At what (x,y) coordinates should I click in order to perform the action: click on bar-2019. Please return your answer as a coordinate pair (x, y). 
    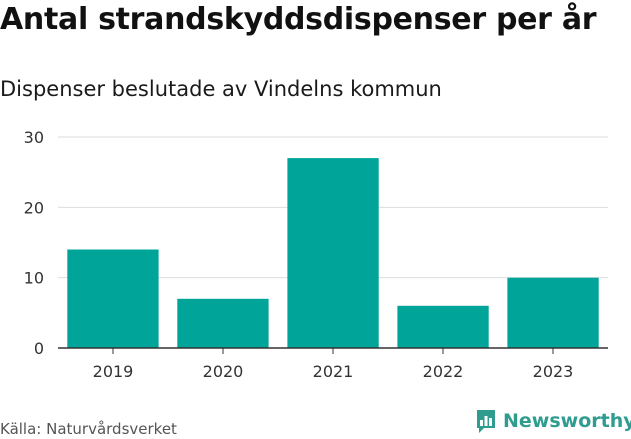
    Looking at the image, I should click on (113, 298).